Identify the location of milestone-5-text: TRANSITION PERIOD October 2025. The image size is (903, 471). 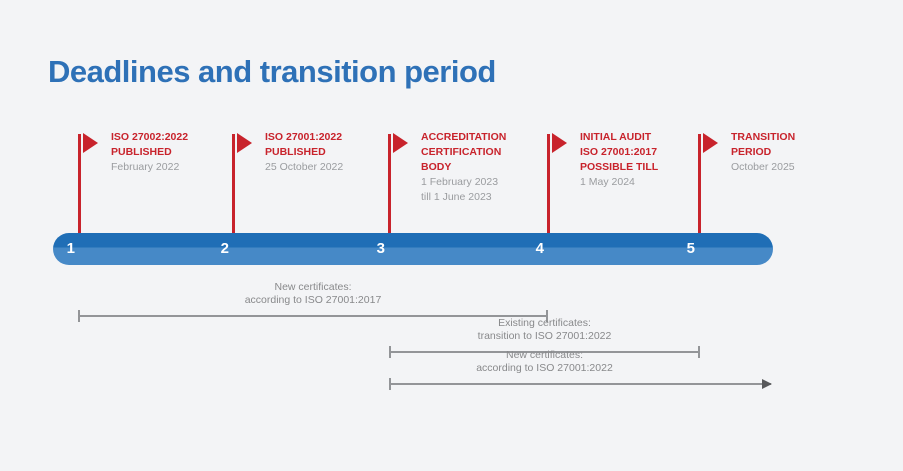
(763, 152).